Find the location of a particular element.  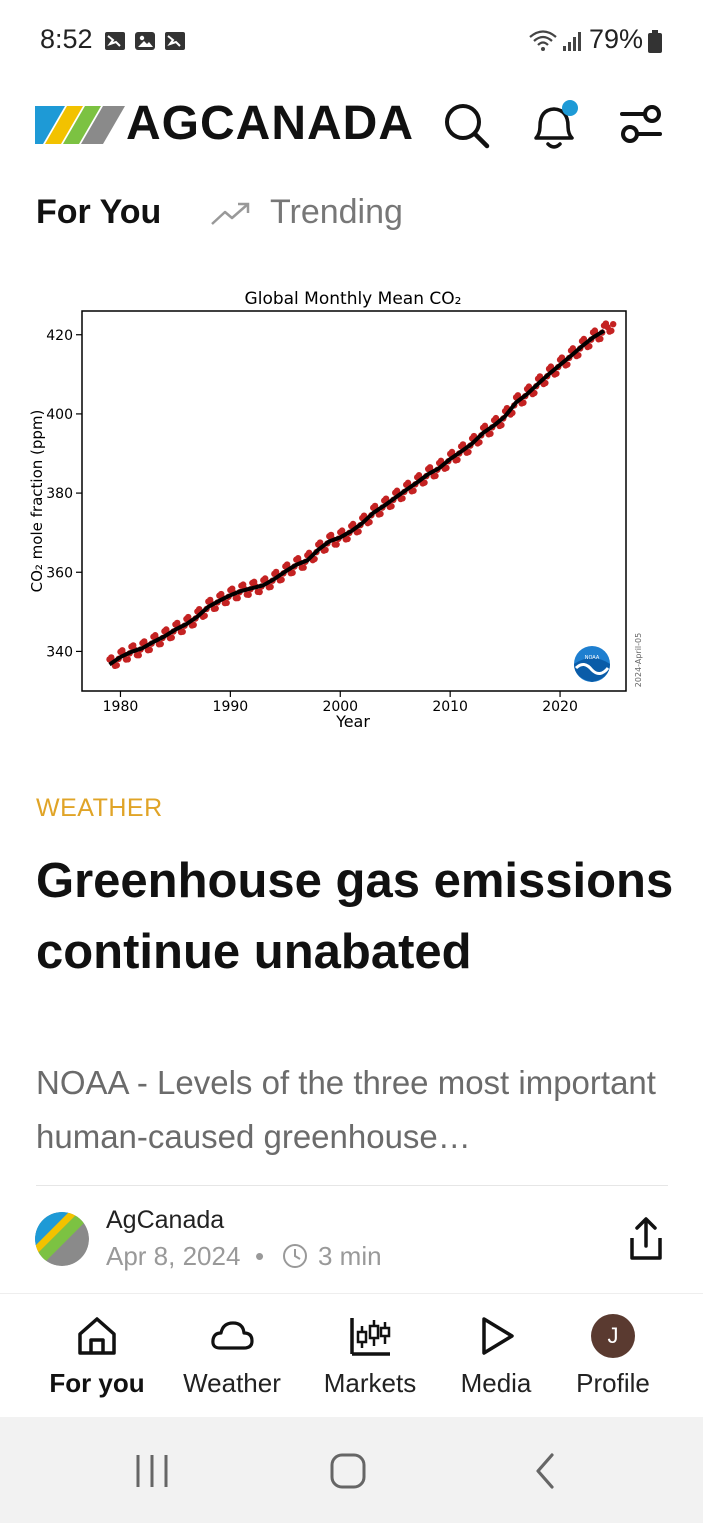

home-square-icon is located at coordinates (348, 1471).